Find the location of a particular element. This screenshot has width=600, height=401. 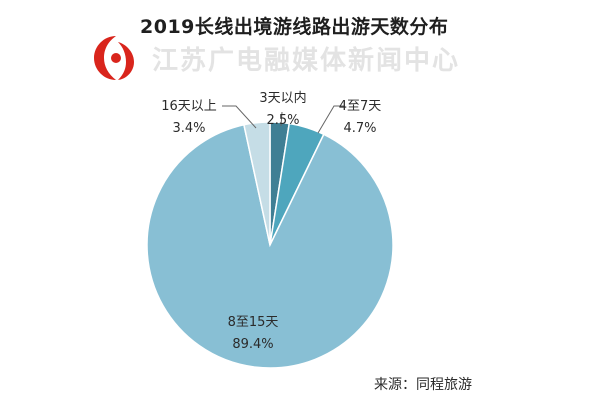

slice-category-label: 4至7天 is located at coordinates (360, 106).